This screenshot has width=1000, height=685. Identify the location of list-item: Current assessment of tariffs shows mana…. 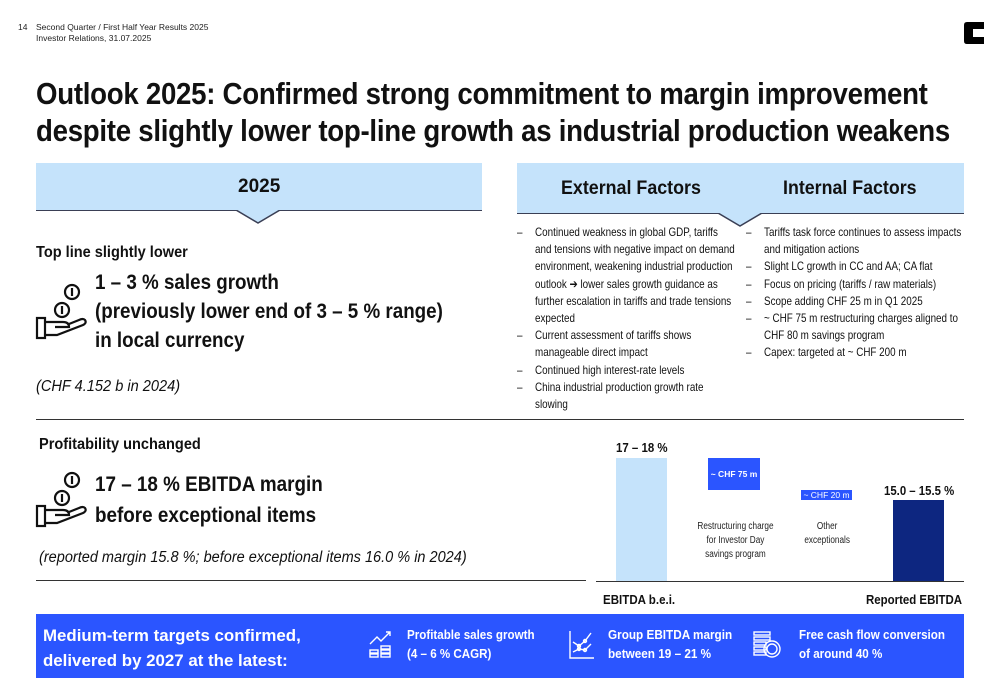
(627, 344).